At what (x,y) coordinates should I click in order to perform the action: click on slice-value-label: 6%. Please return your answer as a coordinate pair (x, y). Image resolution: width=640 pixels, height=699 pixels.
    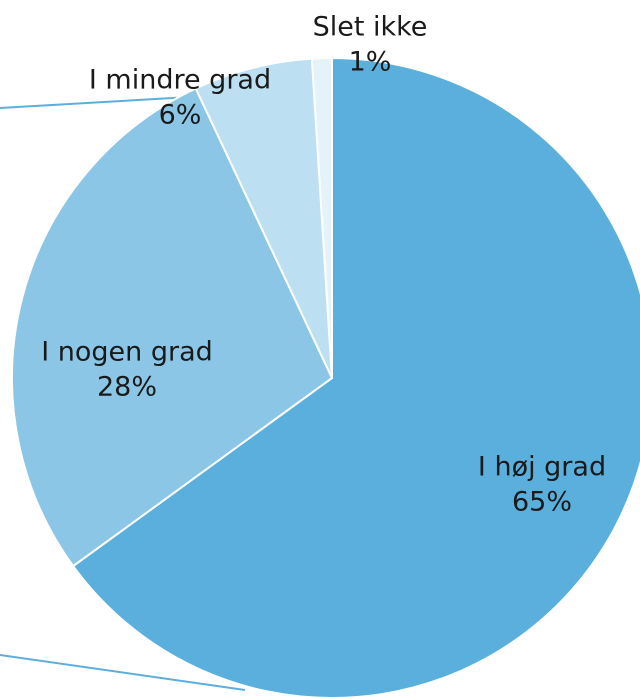
    Looking at the image, I should click on (180, 115).